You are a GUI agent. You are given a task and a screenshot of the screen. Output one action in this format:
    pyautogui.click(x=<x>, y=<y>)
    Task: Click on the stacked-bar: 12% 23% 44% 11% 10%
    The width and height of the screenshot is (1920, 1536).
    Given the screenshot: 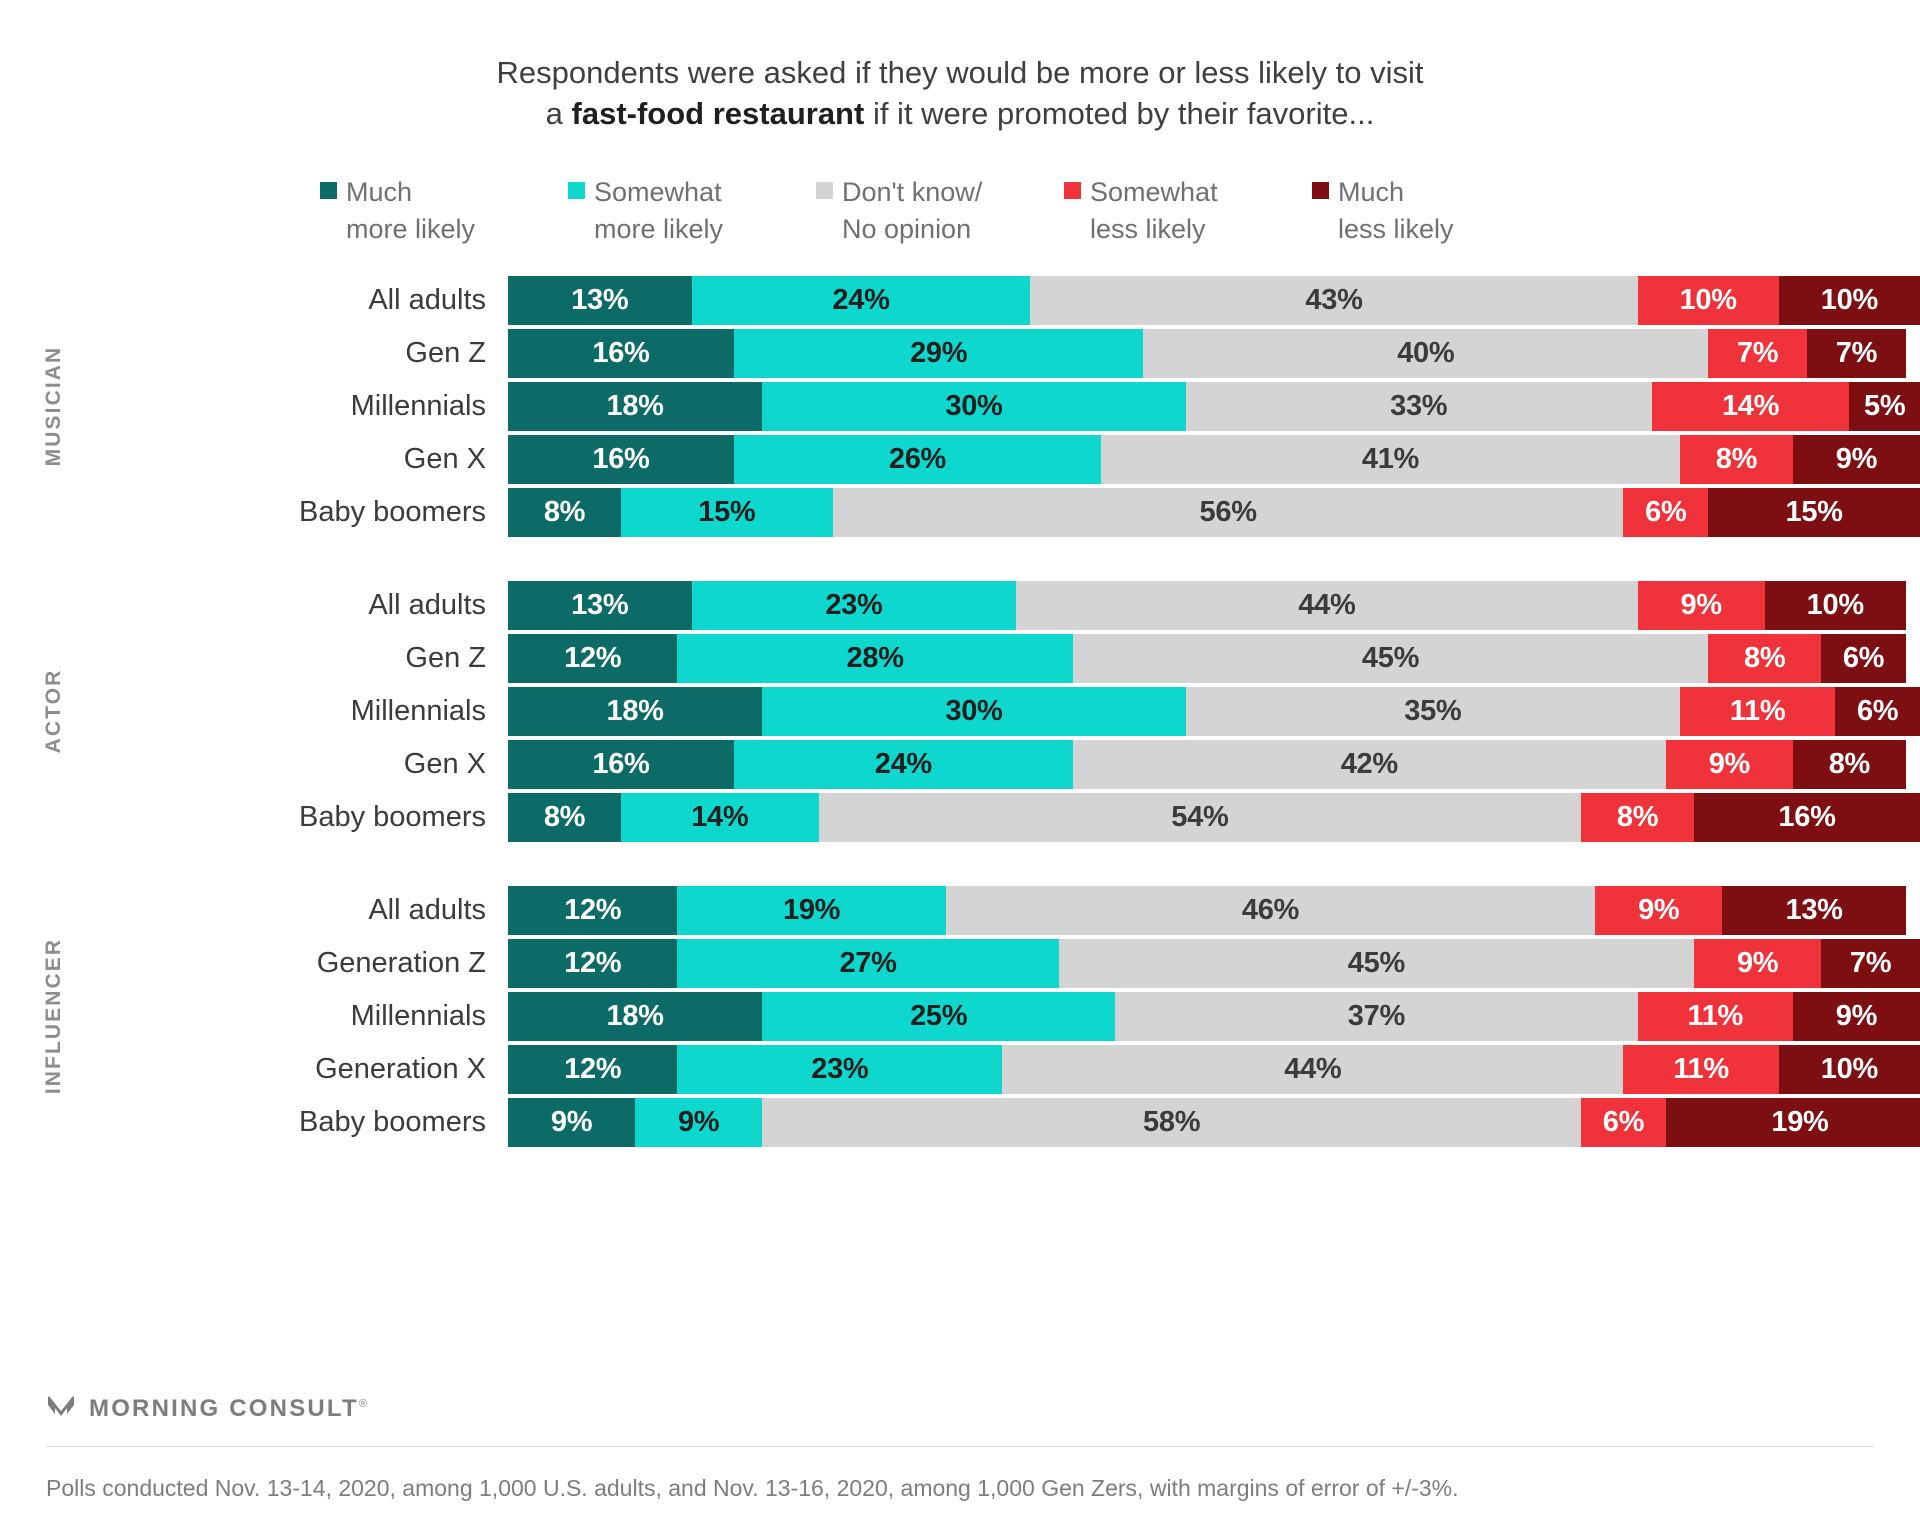 What is the action you would take?
    pyautogui.click(x=1214, y=1069)
    